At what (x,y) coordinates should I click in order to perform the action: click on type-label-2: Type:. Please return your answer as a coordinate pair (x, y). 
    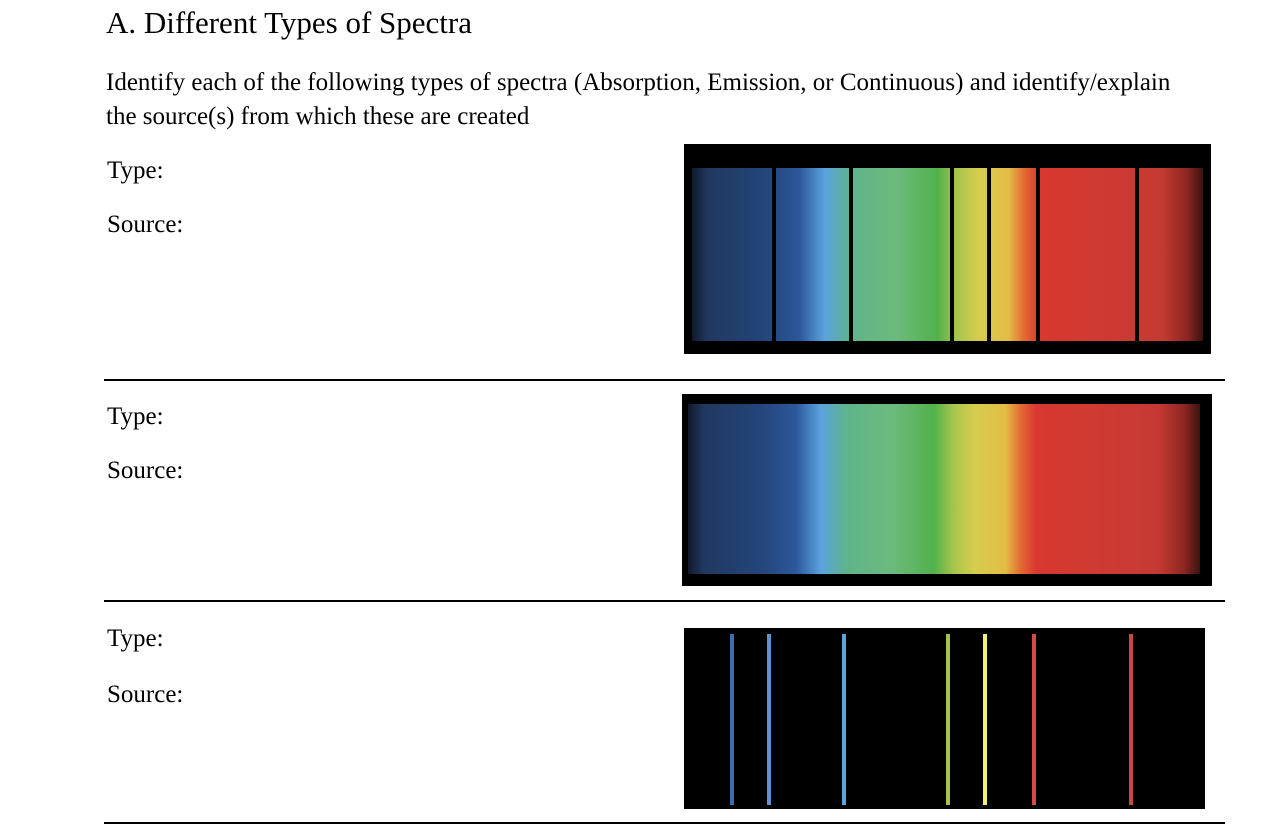
    Looking at the image, I should click on (135, 416).